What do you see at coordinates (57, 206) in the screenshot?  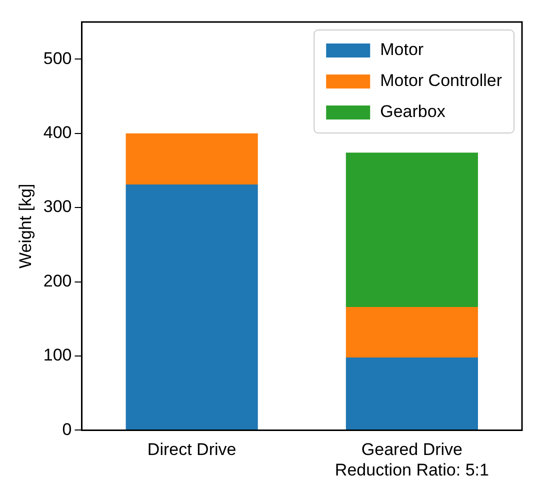 I see `y-tick-label: 300` at bounding box center [57, 206].